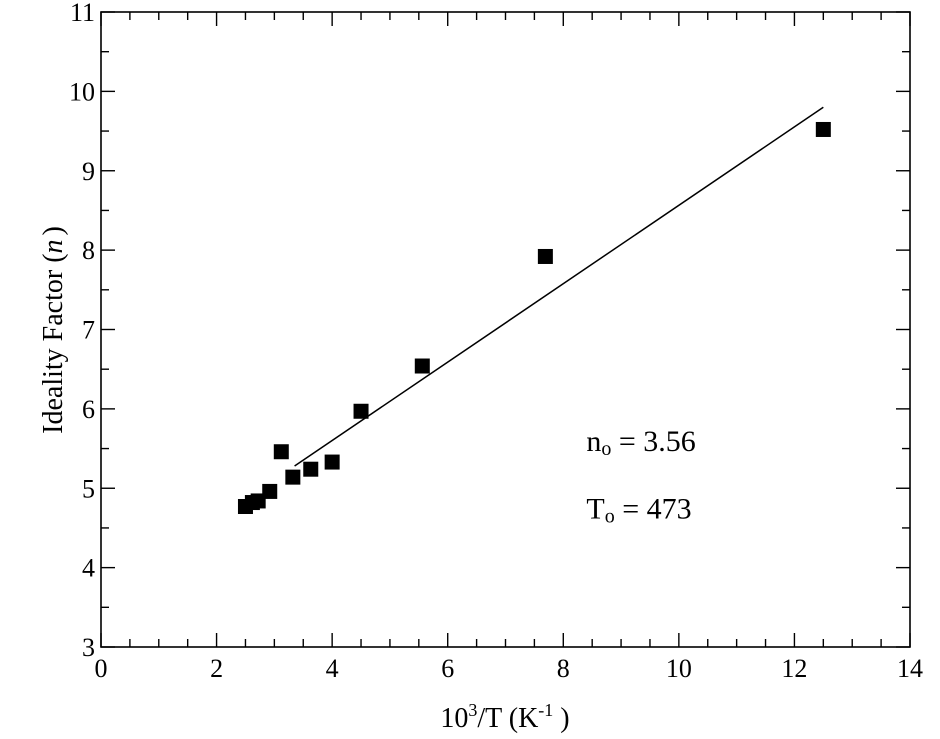  I want to click on y-tick-label: 4, so click(88, 568).